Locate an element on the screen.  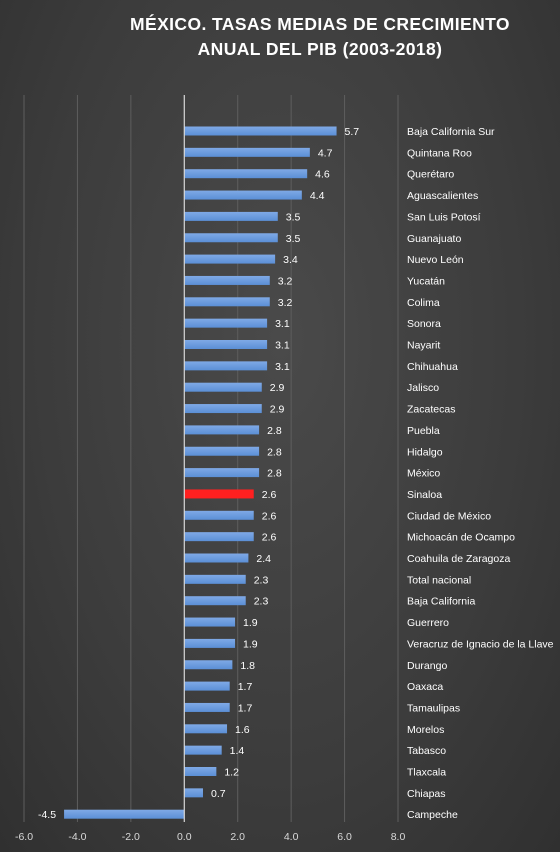
data-label: 2.4 is located at coordinates (263, 559).